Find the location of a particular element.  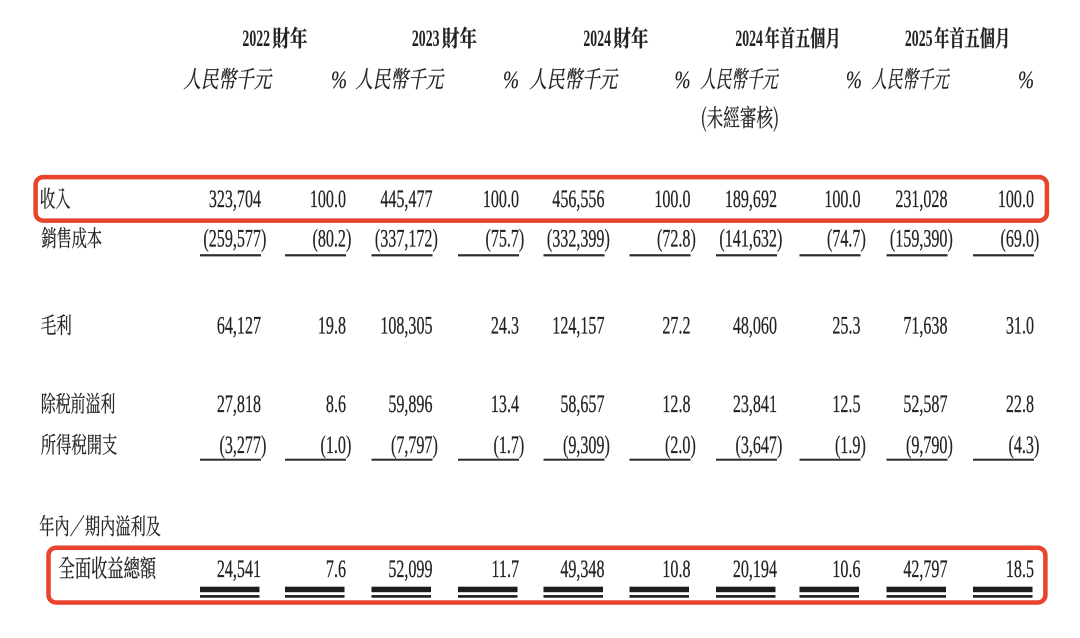

svg-text: 2023 is located at coordinates (426, 39).